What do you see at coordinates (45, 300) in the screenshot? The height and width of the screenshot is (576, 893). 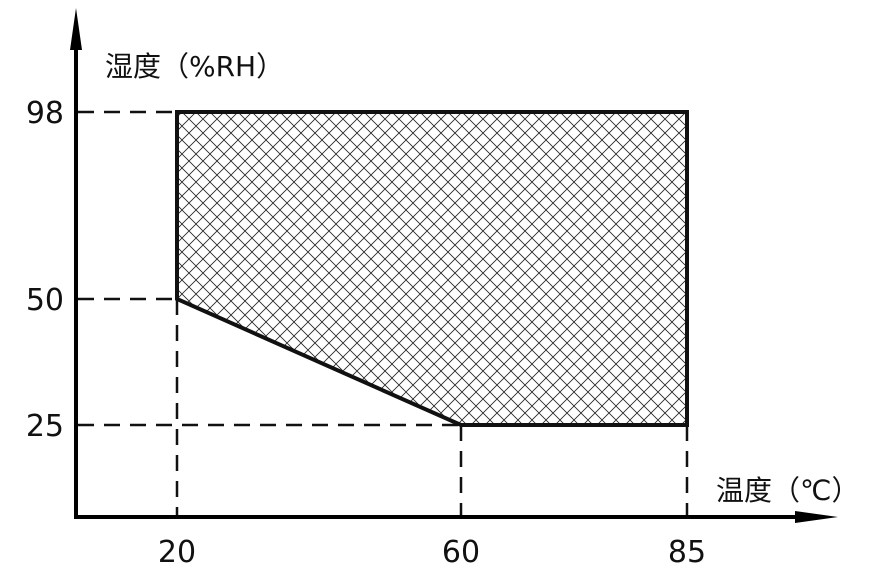 I see `y-tick-label: 50` at bounding box center [45, 300].